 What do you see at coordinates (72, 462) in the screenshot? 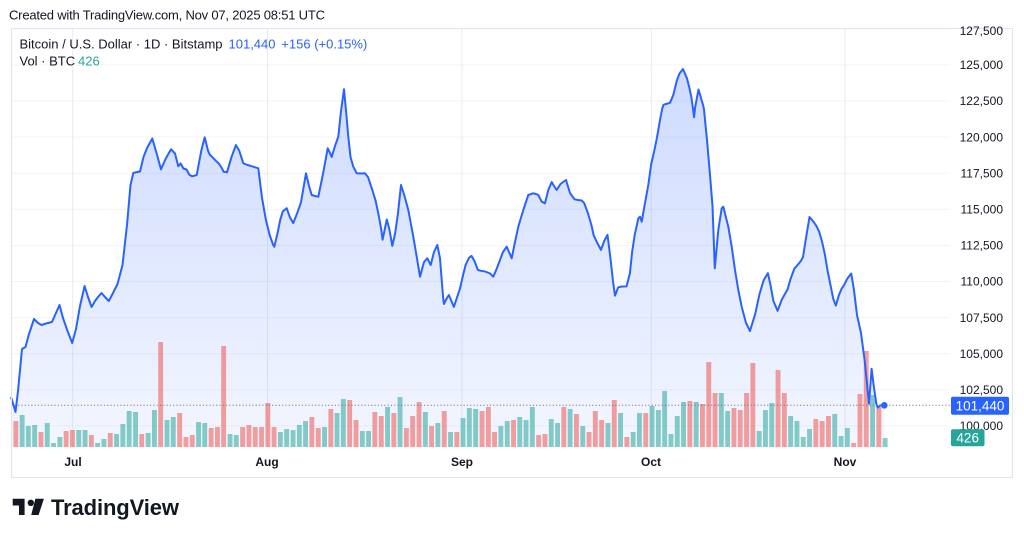
I see `svg-text: Jul` at bounding box center [72, 462].